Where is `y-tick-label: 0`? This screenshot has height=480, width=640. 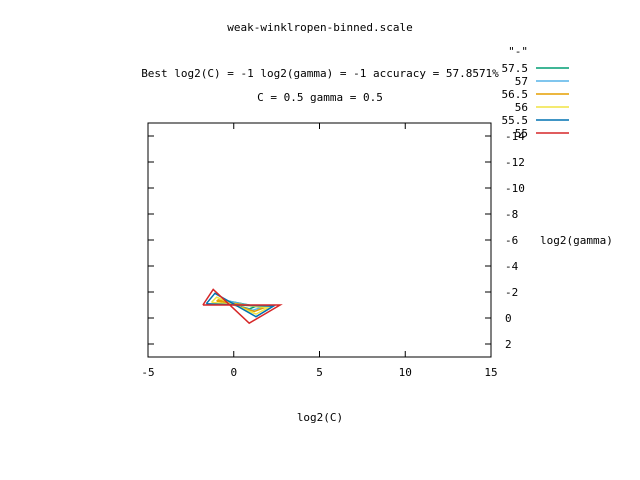
y-tick-label: 0 is located at coordinates (508, 318).